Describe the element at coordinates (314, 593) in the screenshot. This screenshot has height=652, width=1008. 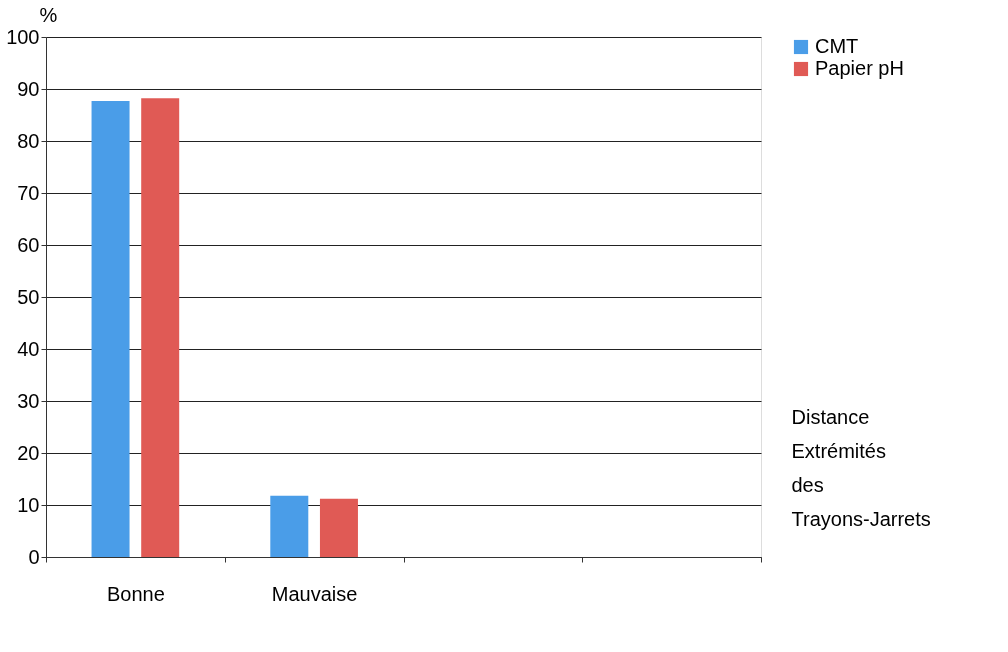
I see `x-tick-label: Mauvaise` at that location.